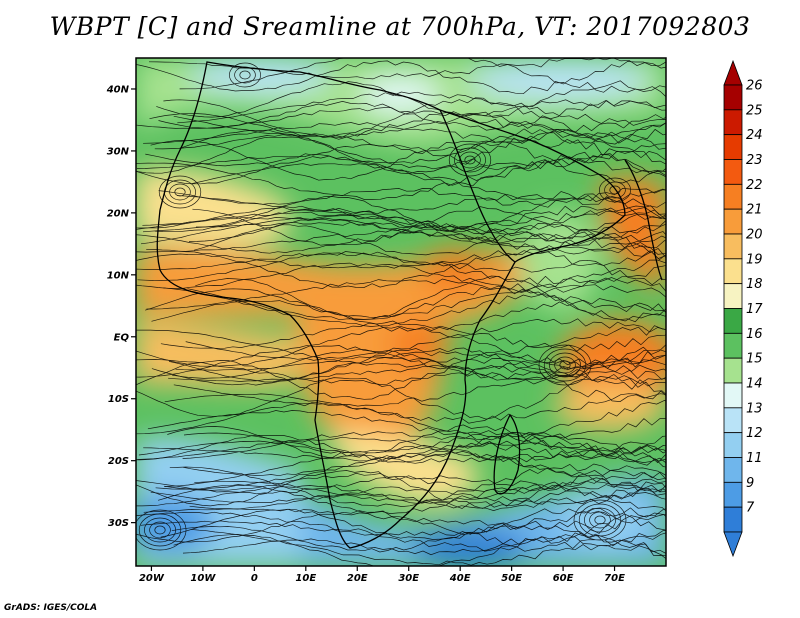  What do you see at coordinates (408, 578) in the screenshot?
I see `lon-tick-label: 30E` at bounding box center [408, 578].